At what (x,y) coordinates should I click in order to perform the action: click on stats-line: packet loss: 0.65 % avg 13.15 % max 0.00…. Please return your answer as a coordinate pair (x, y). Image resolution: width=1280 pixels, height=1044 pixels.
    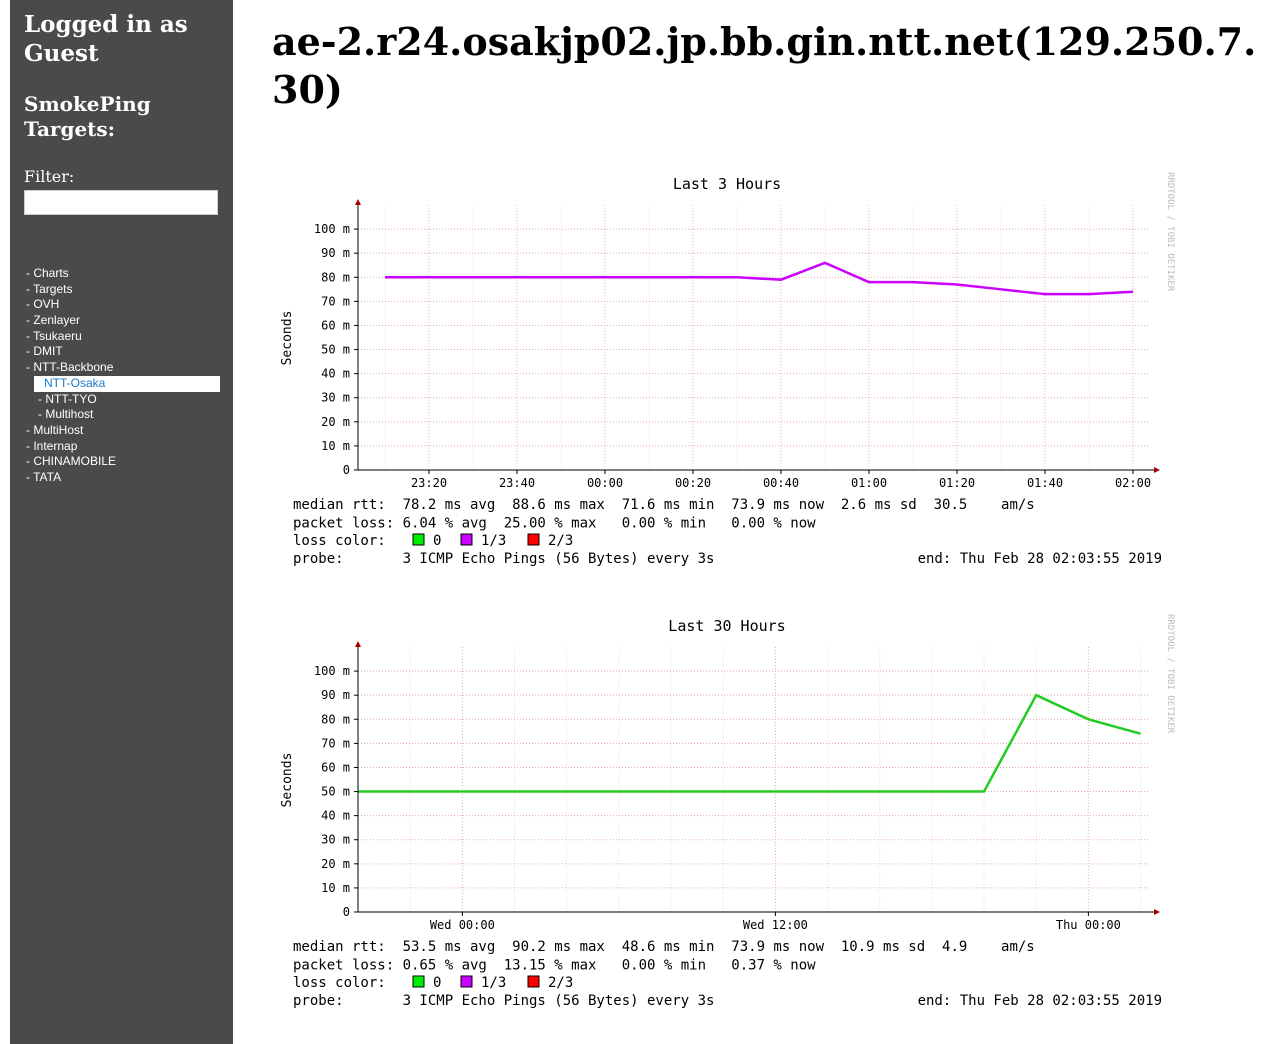
    Looking at the image, I should click on (554, 965).